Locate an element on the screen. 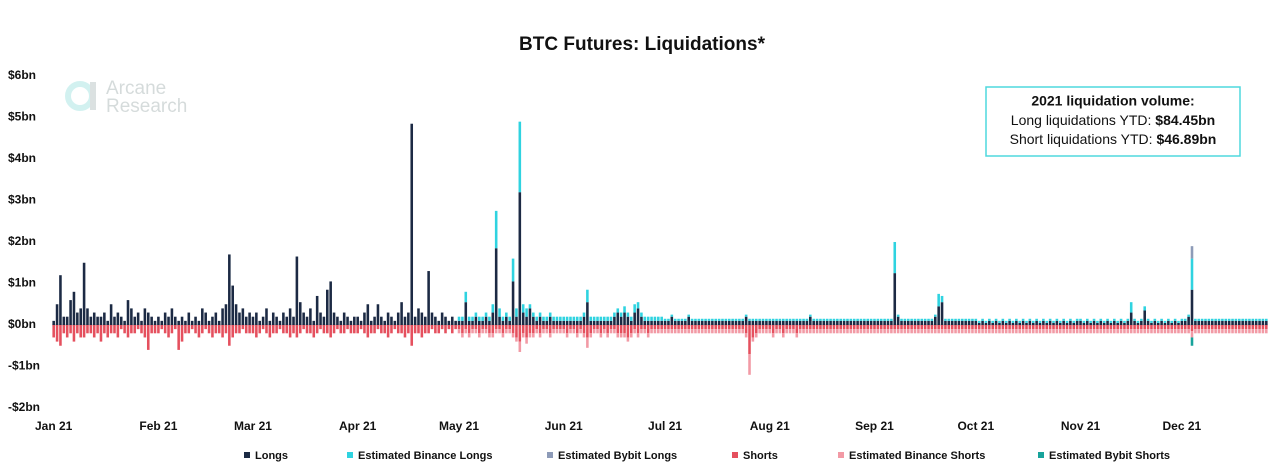 The width and height of the screenshot is (1271, 467). y-tick-label: $3bn is located at coordinates (22, 200).